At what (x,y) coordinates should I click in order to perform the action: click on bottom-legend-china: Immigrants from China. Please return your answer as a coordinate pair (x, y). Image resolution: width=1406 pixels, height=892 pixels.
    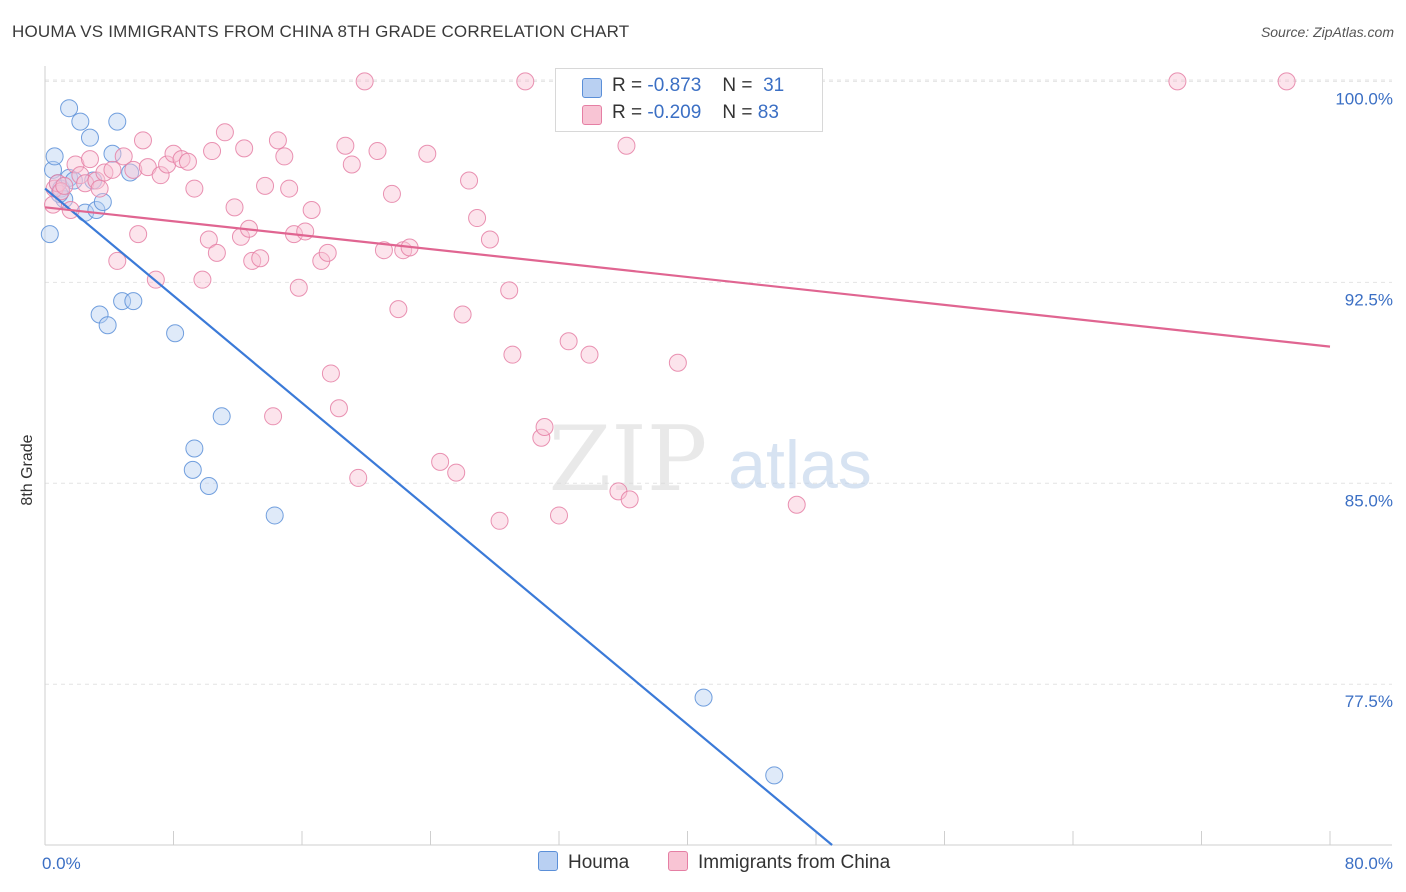
    Looking at the image, I should click on (779, 862).